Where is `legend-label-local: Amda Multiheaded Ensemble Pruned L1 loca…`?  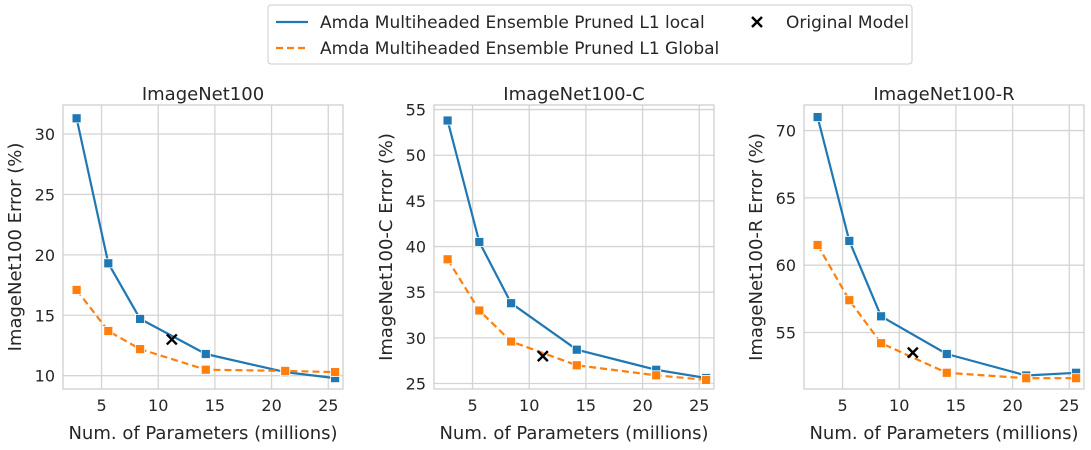
legend-label-local: Amda Multiheaded Ensemble Pruned L1 loca… is located at coordinates (512, 23).